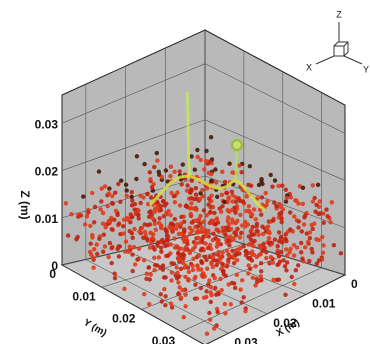  I want to click on plume-drop, so click(237, 145).